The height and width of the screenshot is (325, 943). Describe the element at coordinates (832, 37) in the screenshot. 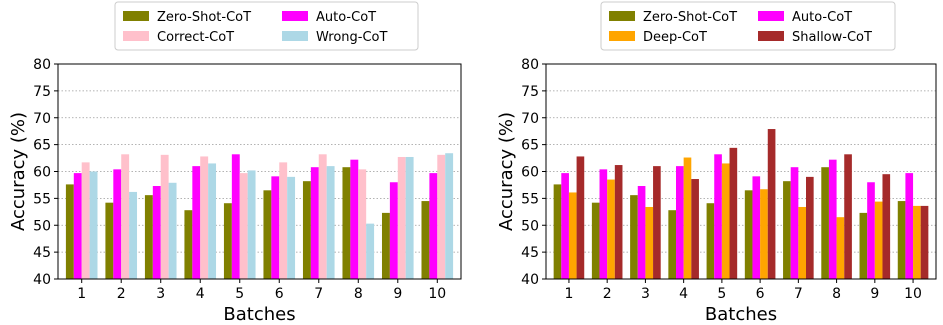

I see `legend-label: Shallow-CoT` at that location.